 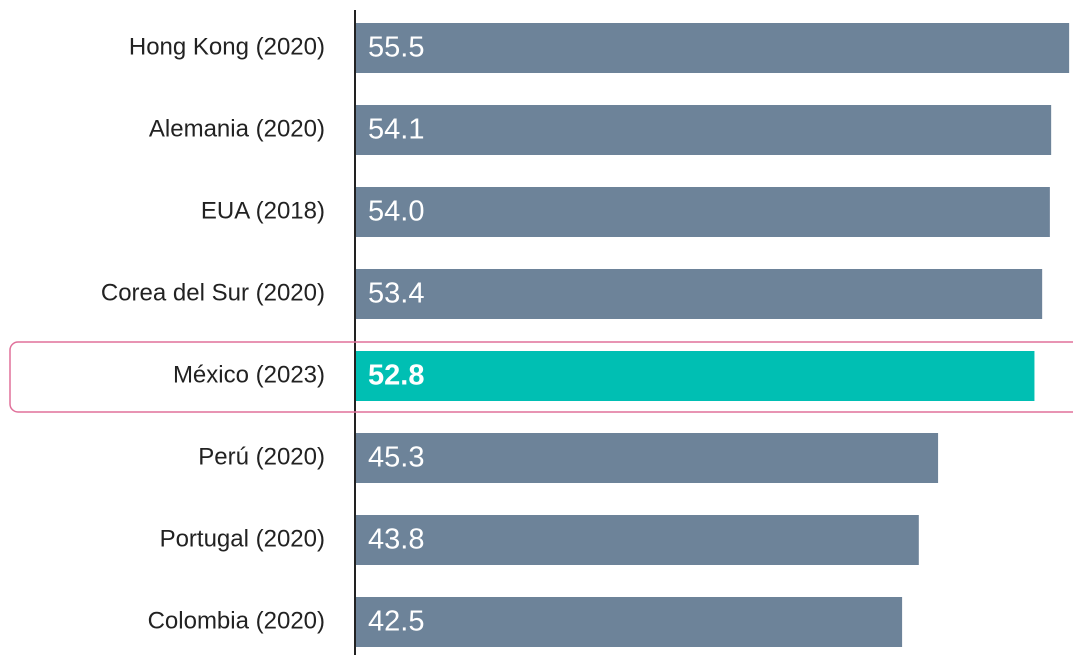 What do you see at coordinates (396, 376) in the screenshot?
I see `value-label: 52.8` at bounding box center [396, 376].